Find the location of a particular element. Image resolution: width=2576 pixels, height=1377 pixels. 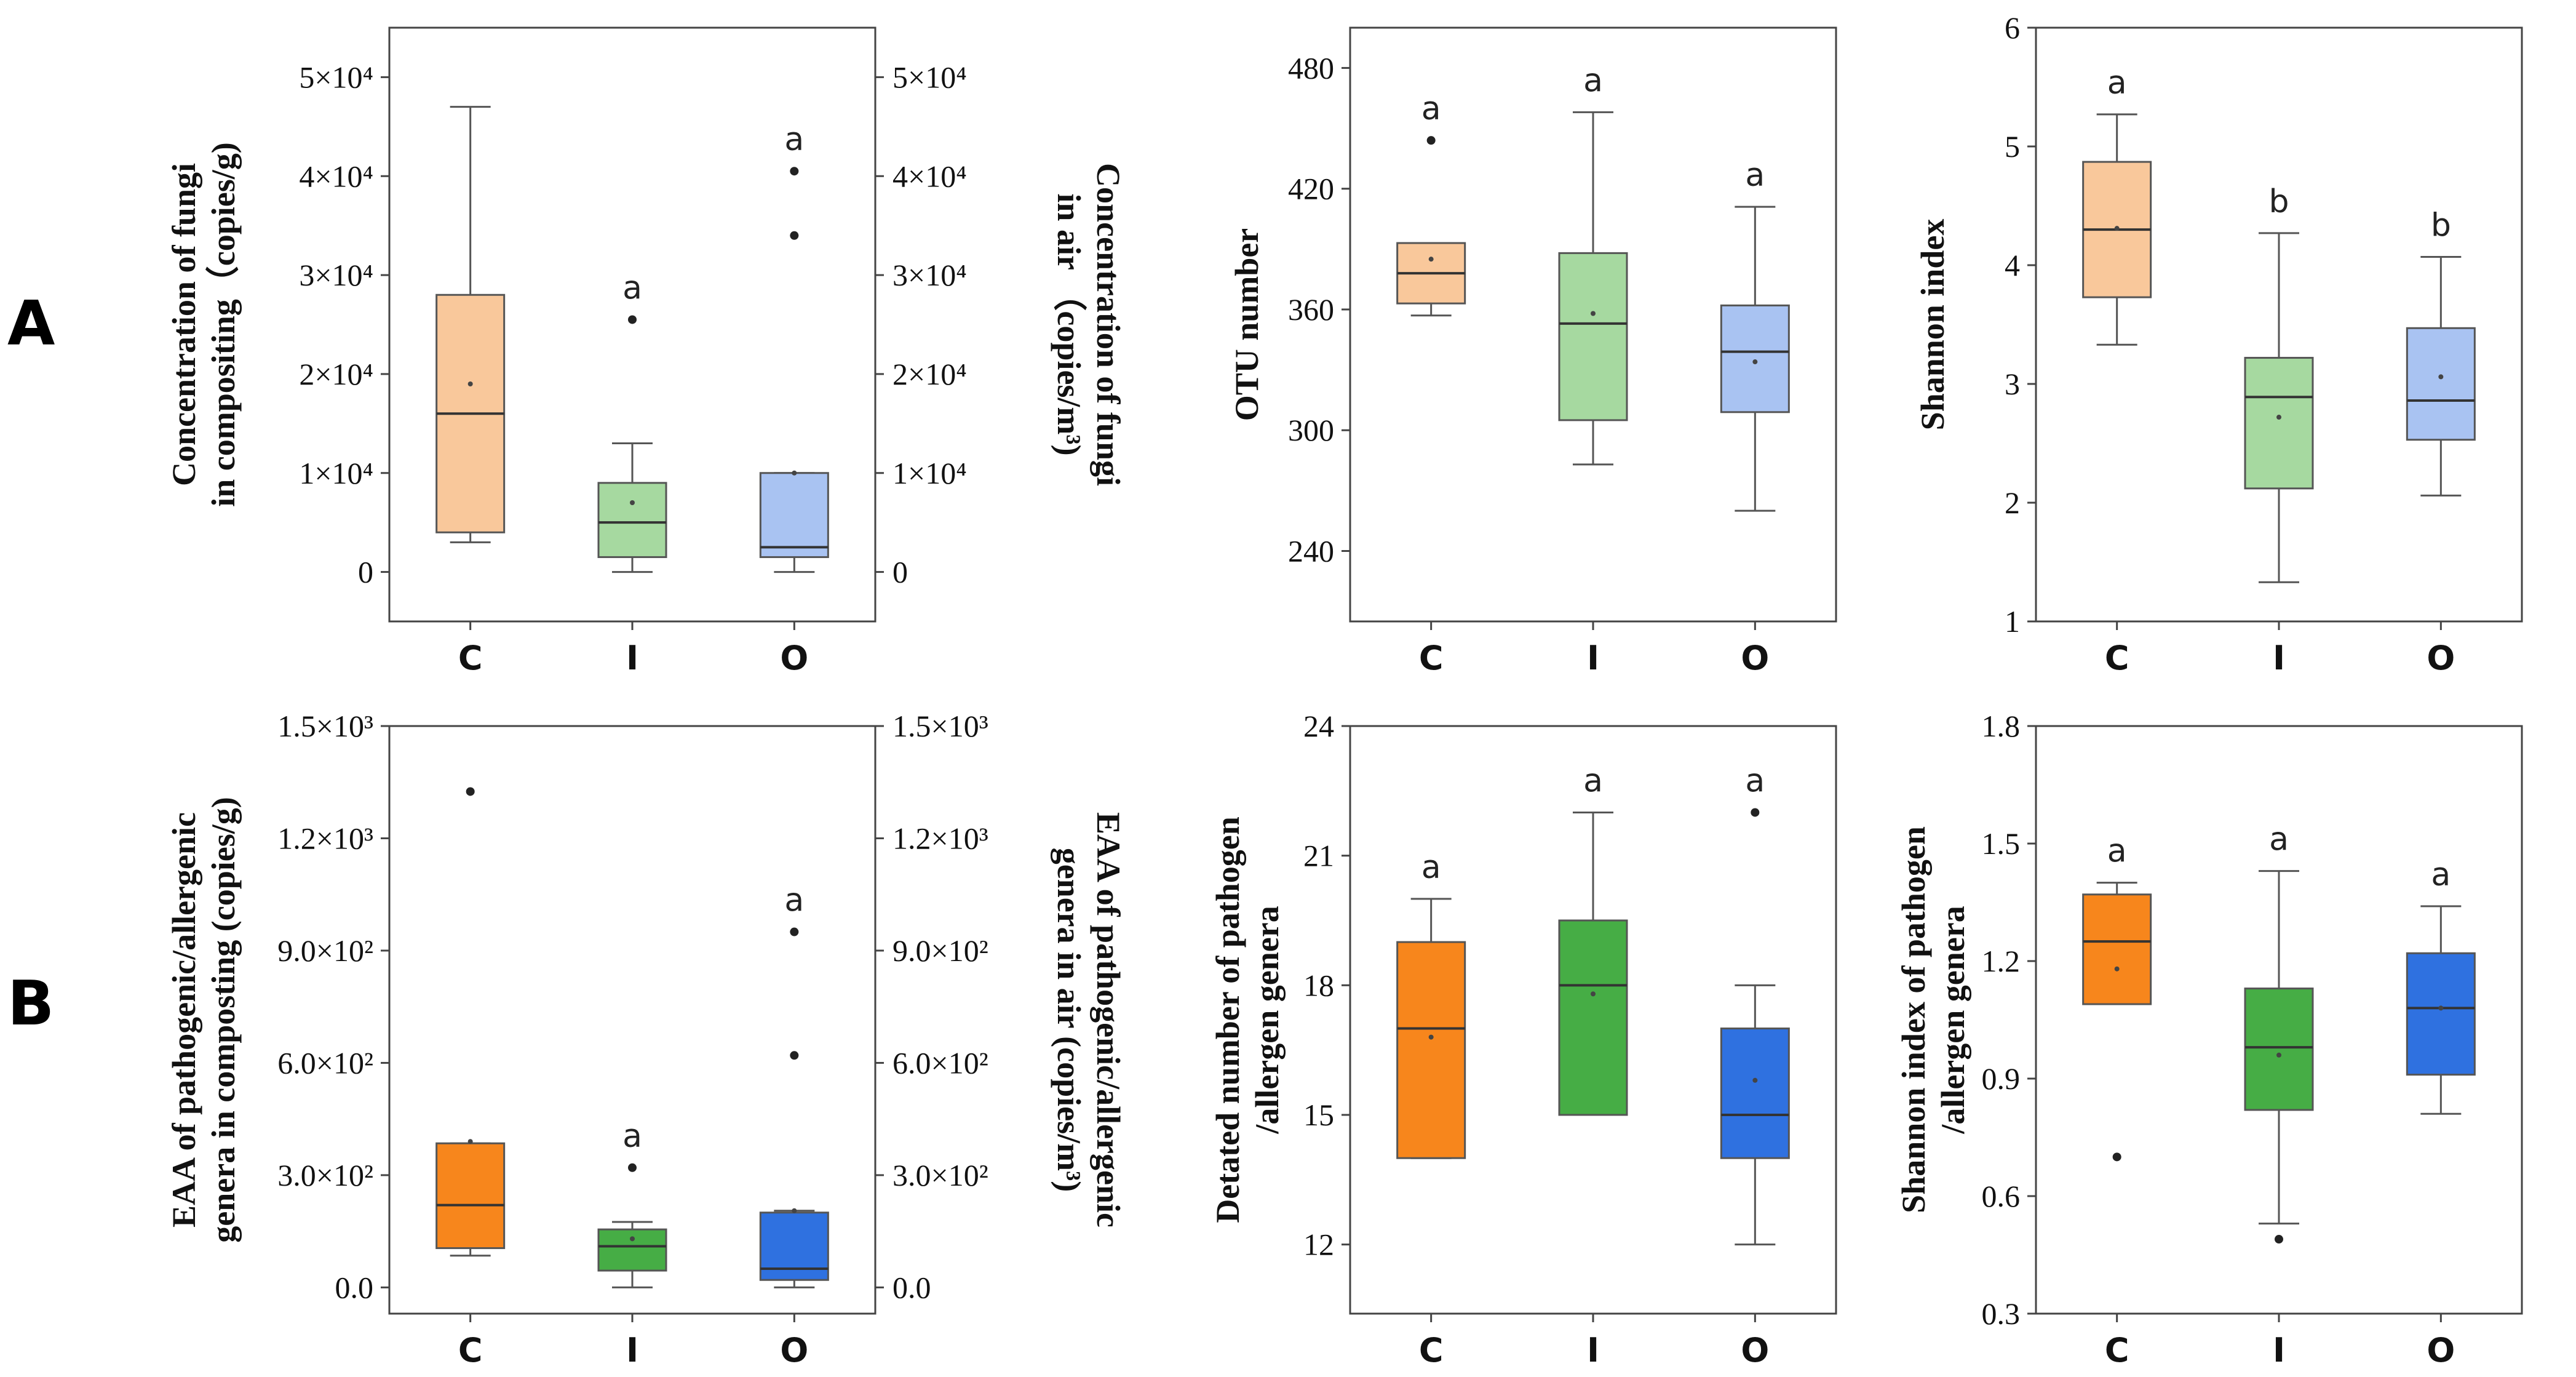

y-tick-label: 5×10⁴ is located at coordinates (336, 77).